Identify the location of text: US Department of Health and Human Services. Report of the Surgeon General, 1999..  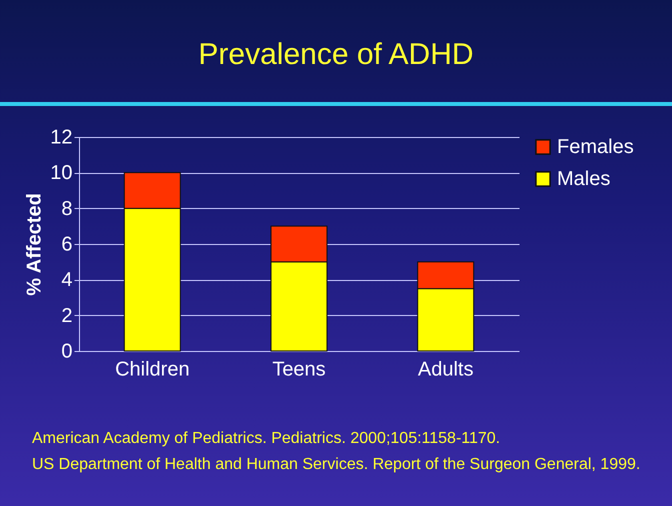
(337, 465).